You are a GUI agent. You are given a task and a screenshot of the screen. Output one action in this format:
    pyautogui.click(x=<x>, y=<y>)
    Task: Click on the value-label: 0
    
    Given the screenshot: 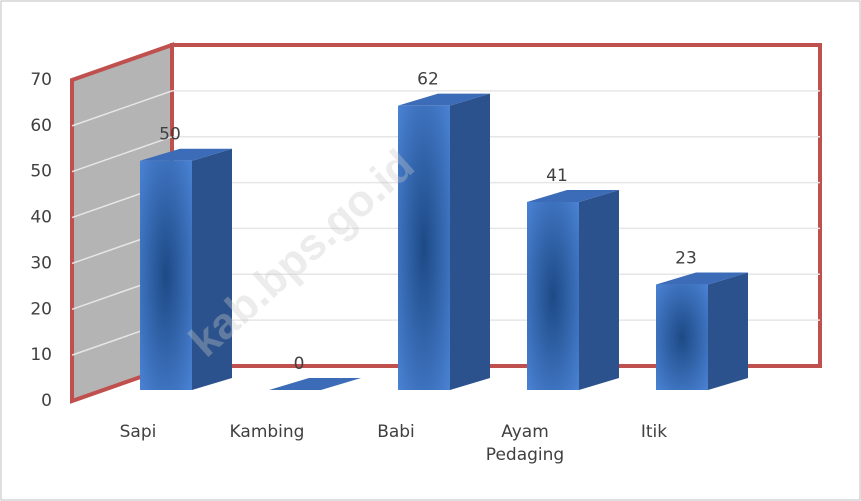 What is the action you would take?
    pyautogui.click(x=299, y=364)
    